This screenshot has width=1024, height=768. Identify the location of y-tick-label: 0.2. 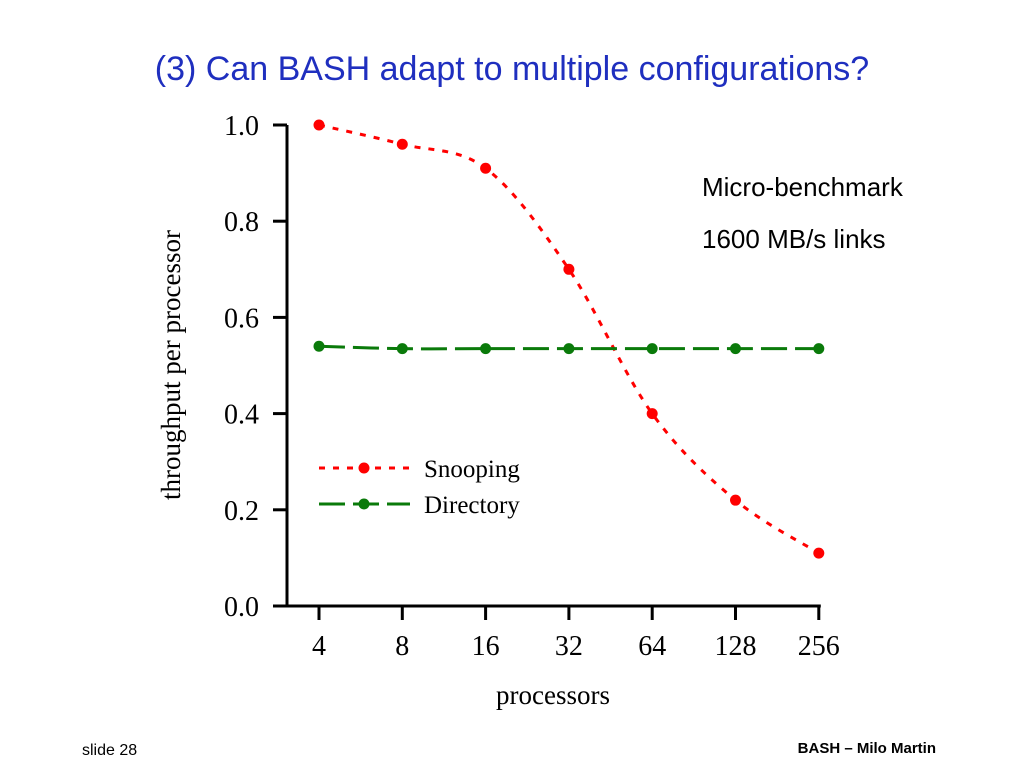
(241, 511).